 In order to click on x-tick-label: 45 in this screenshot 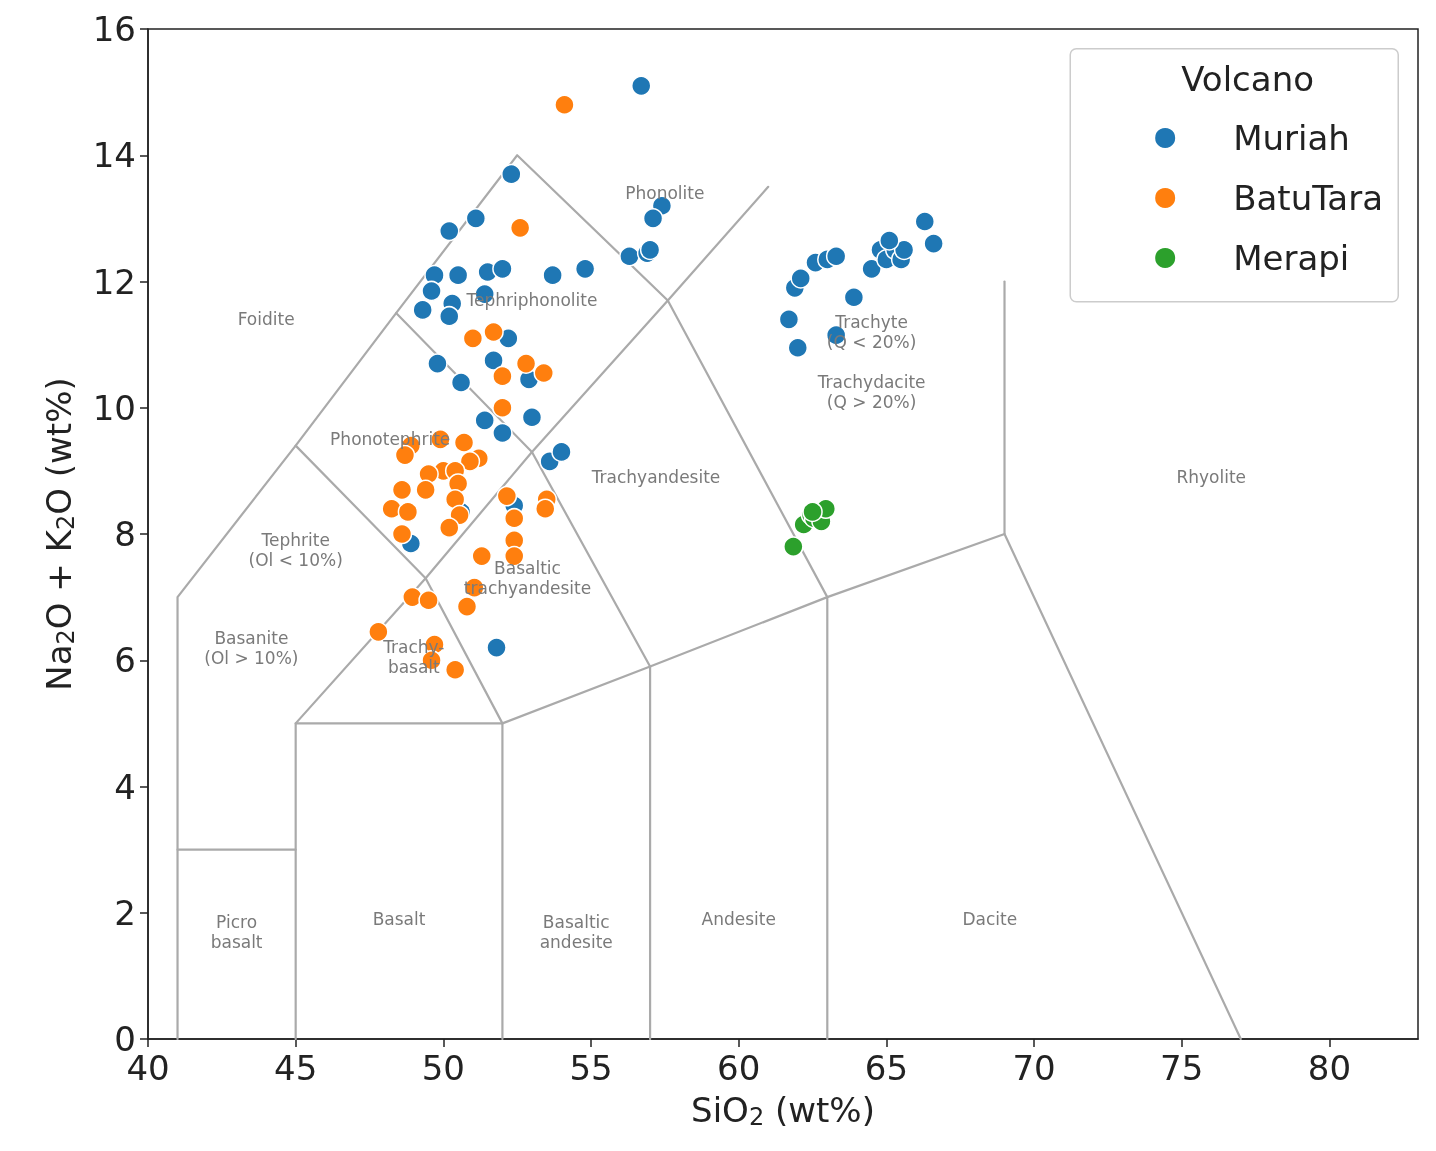, I will do `click(296, 1068)`.